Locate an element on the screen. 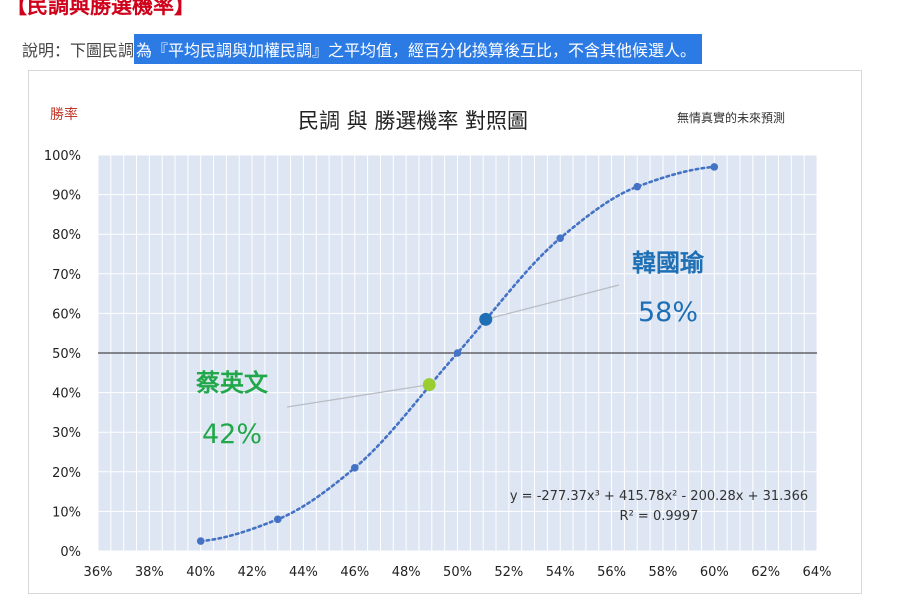 This screenshot has width=900, height=597. x-tick-label: 36% is located at coordinates (98, 572).